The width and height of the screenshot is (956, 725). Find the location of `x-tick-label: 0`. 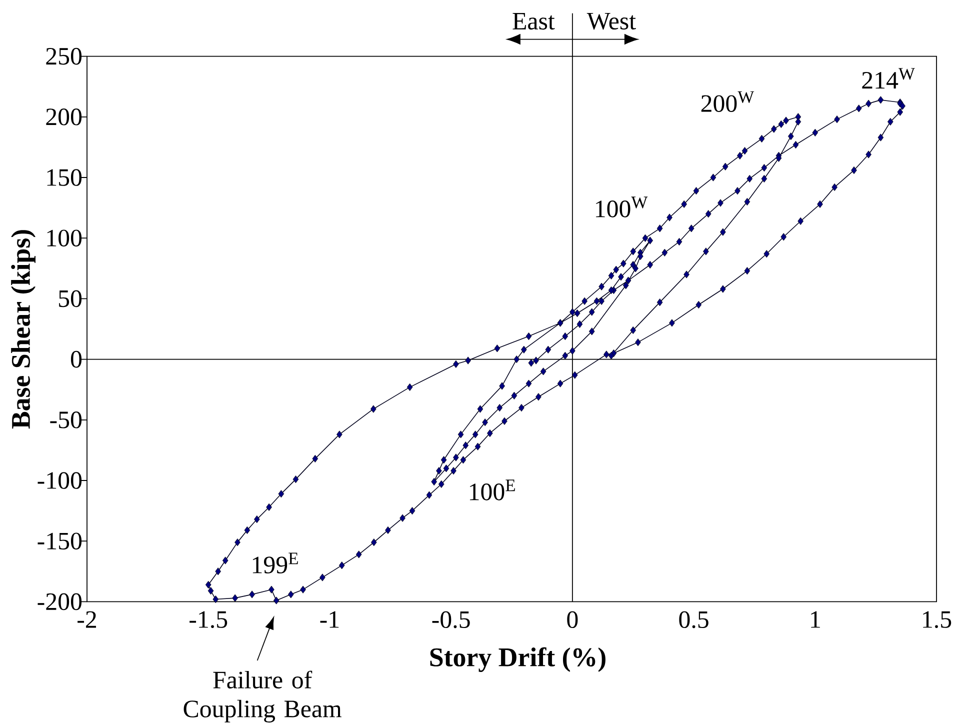

x-tick-label: 0 is located at coordinates (572, 619).